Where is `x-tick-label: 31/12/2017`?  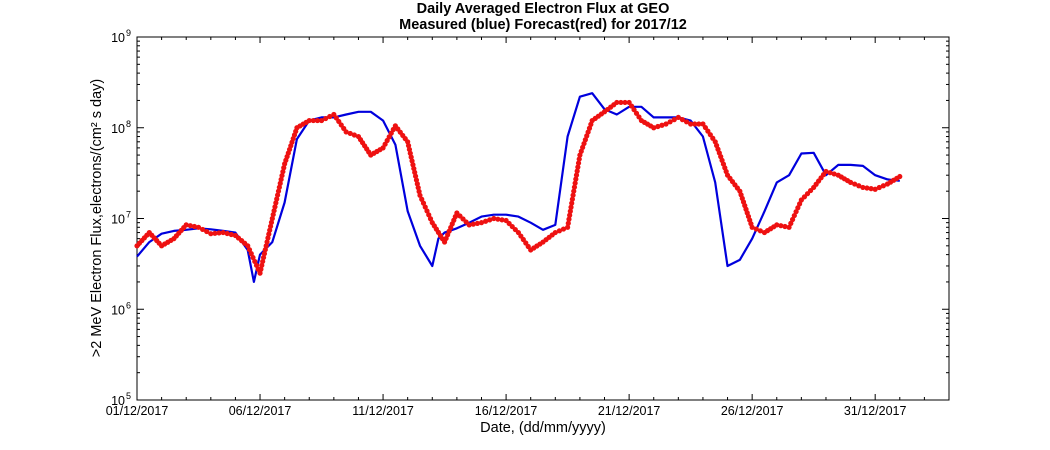 x-tick-label: 31/12/2017 is located at coordinates (875, 411).